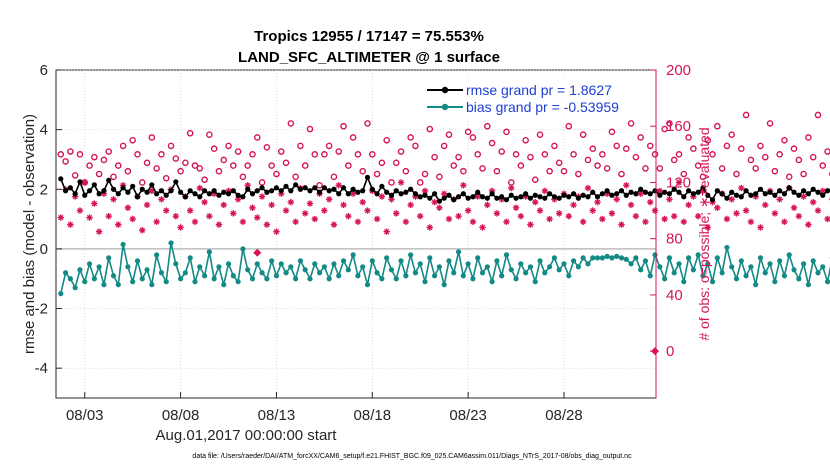 The height and width of the screenshot is (475, 830). What do you see at coordinates (29, 234) in the screenshot?
I see `y-axis-label: rmse and bias (model - observation)` at bounding box center [29, 234].